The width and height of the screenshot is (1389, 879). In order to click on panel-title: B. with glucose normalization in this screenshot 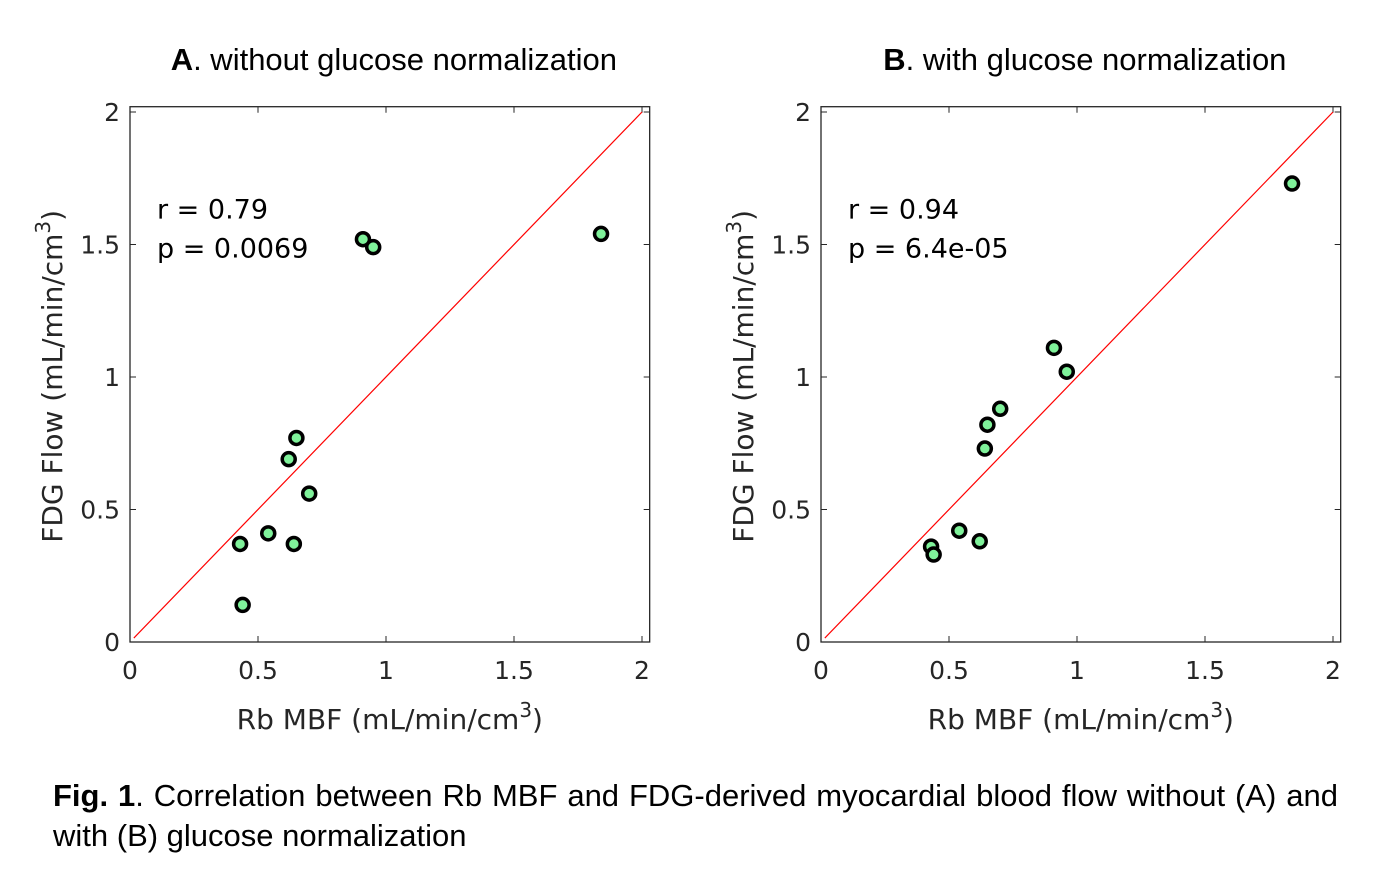, I will do `click(1084, 59)`.